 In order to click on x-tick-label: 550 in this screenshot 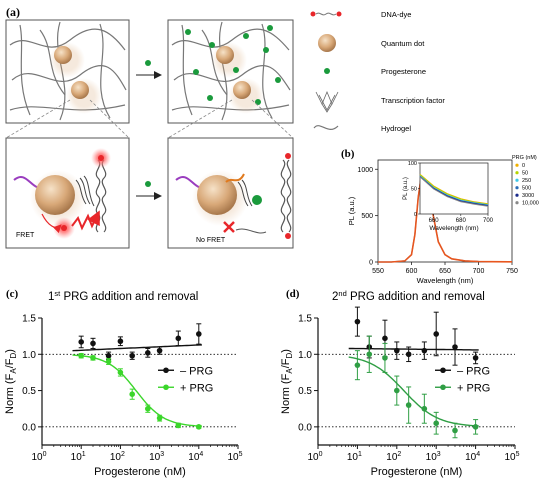, I will do `click(378, 271)`.